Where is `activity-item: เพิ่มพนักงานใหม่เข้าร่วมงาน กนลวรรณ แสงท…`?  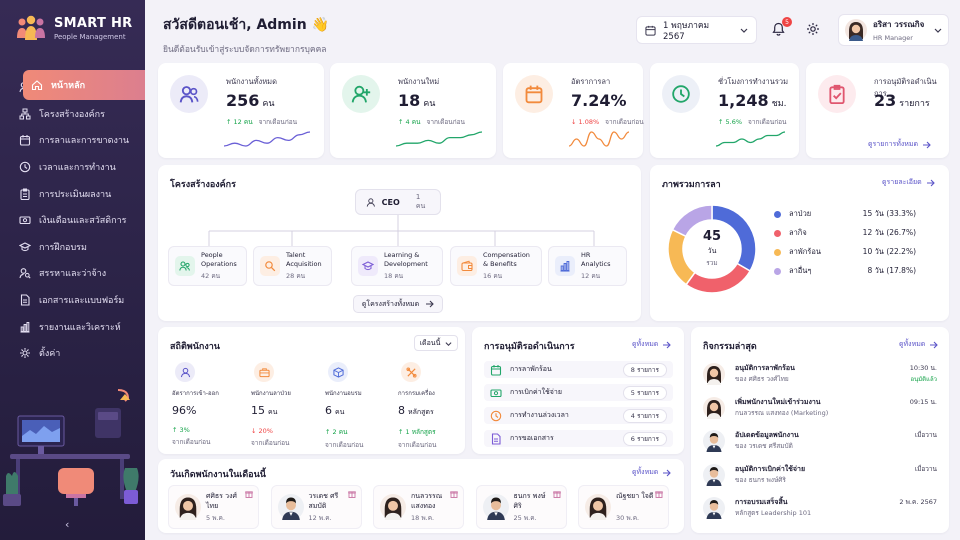 activity-item: เพิ่มพนักงานใหม่เข้าร่วมงาน กนลวรรณ แสงท… is located at coordinates (820, 410).